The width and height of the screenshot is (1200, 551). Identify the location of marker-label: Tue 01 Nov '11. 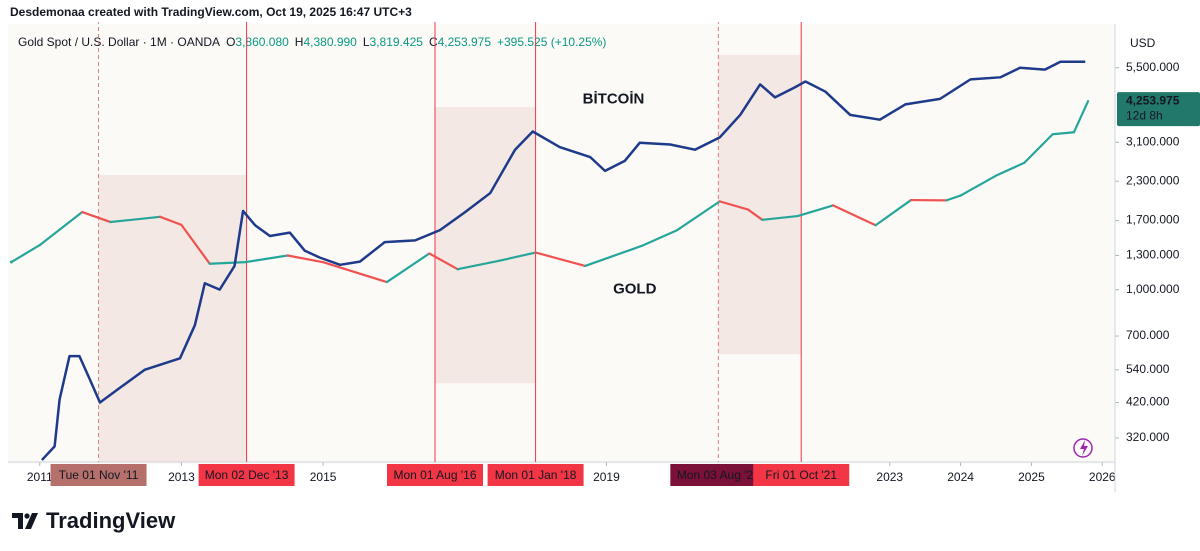
(99, 475).